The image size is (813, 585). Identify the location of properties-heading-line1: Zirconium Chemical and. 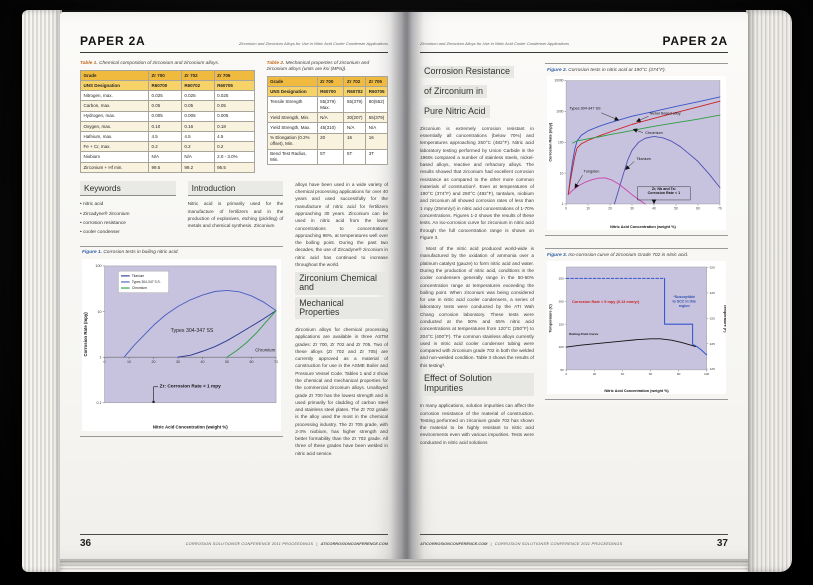
(341, 283).